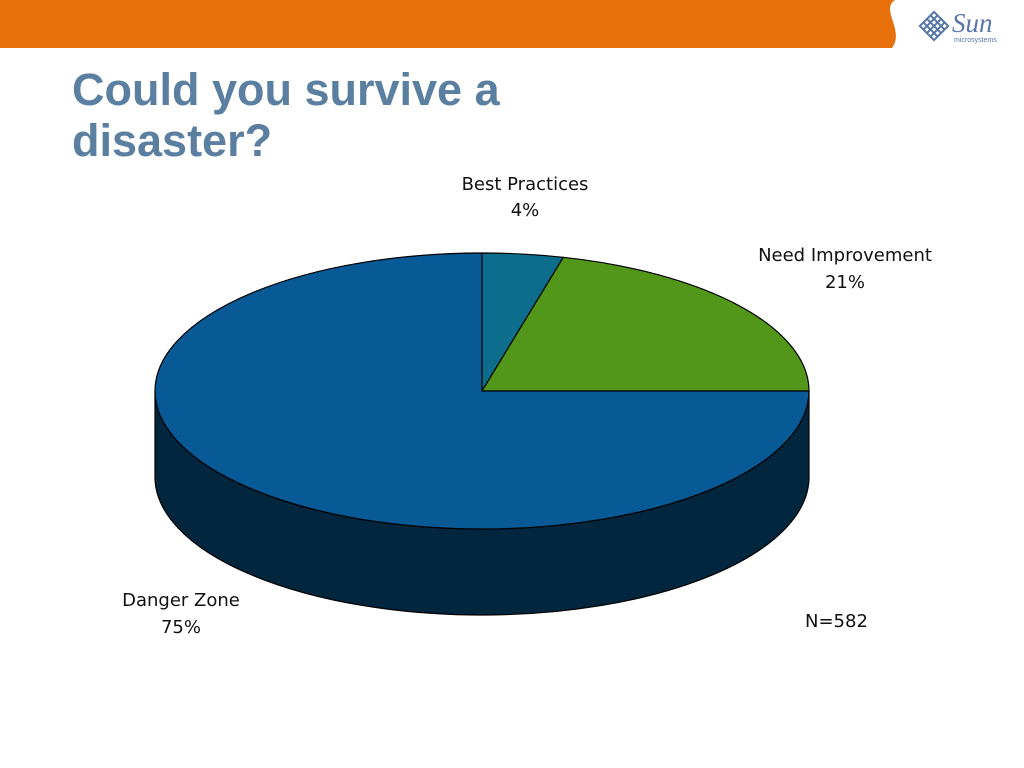 This screenshot has height=768, width=1024. What do you see at coordinates (181, 600) in the screenshot?
I see `slice-label-2: Danger Zone` at bounding box center [181, 600].